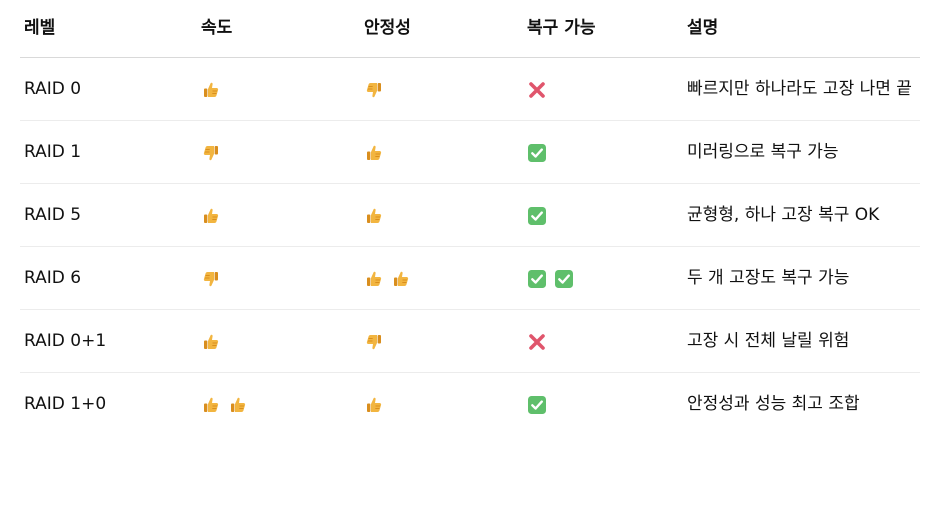 The width and height of the screenshot is (941, 507). I want to click on header-recovery: 복구 가능, so click(561, 28).